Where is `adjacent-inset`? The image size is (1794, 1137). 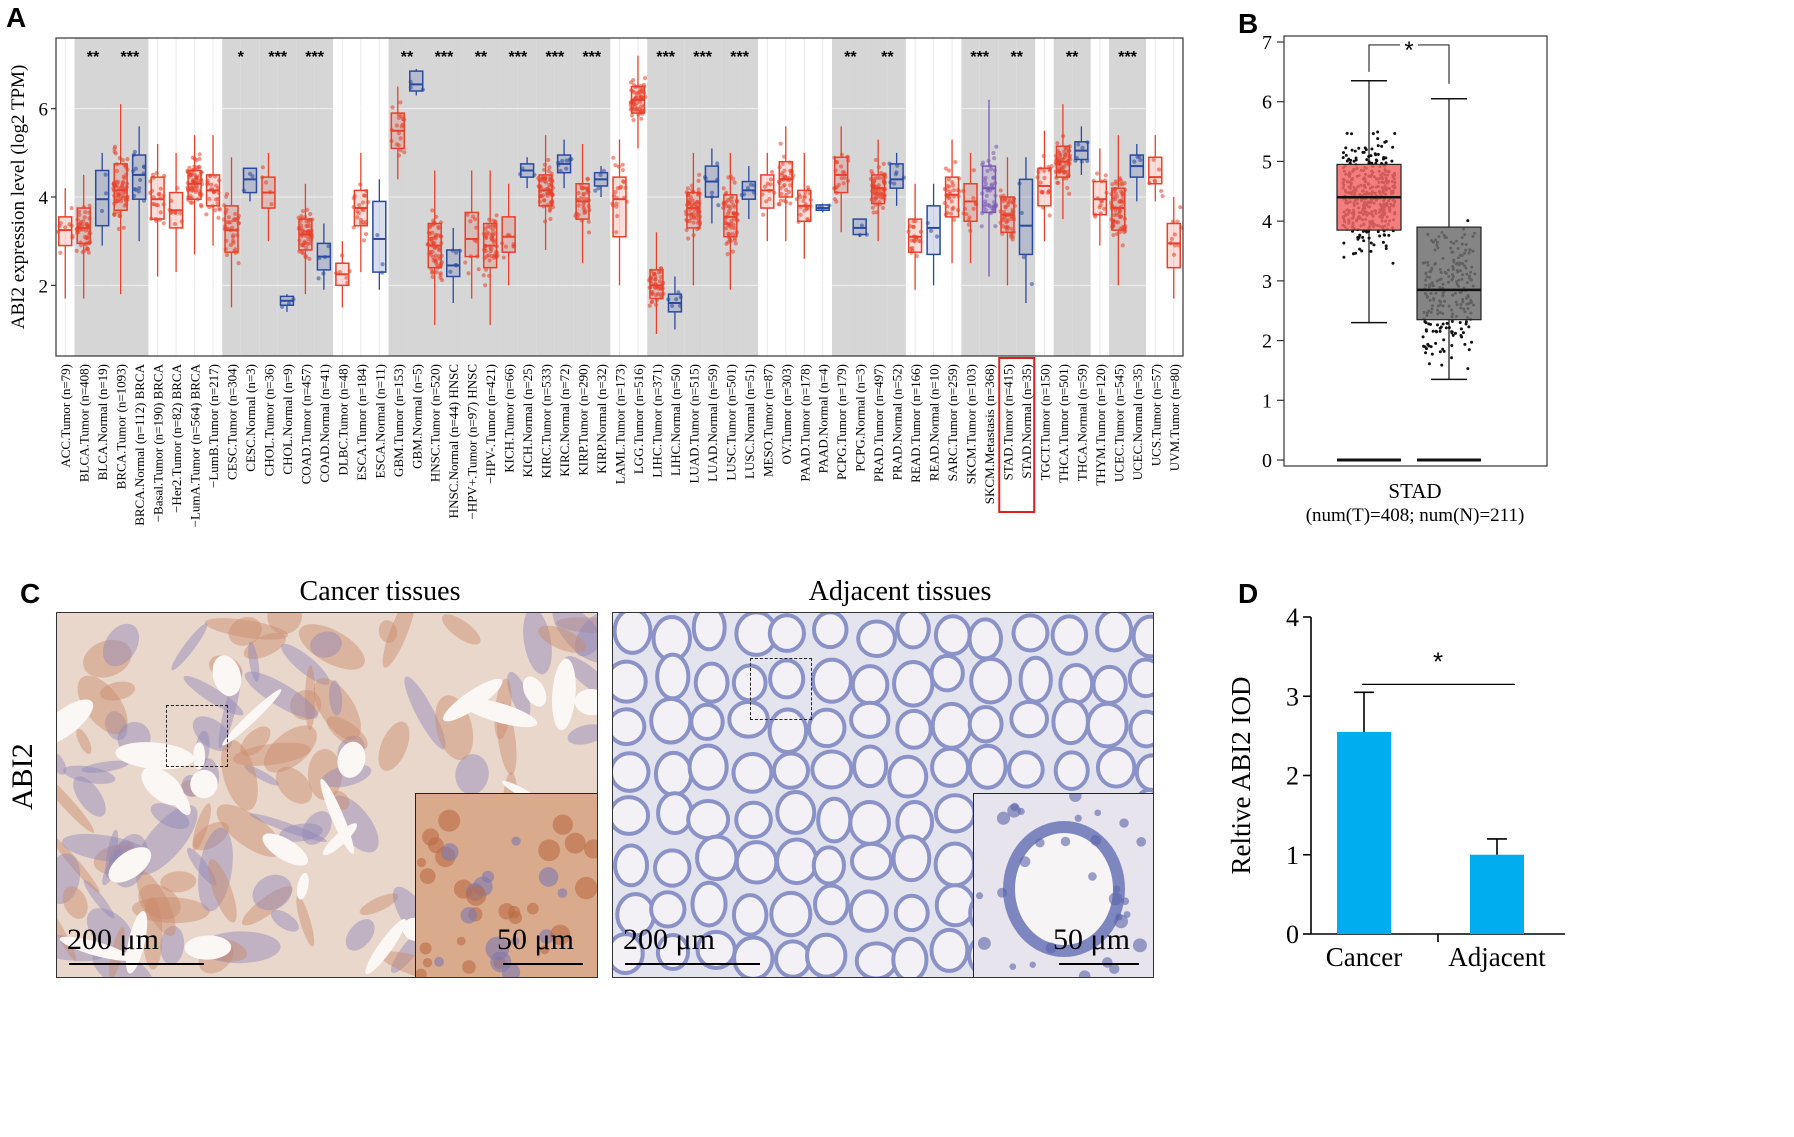
adjacent-inset is located at coordinates (1063, 885).